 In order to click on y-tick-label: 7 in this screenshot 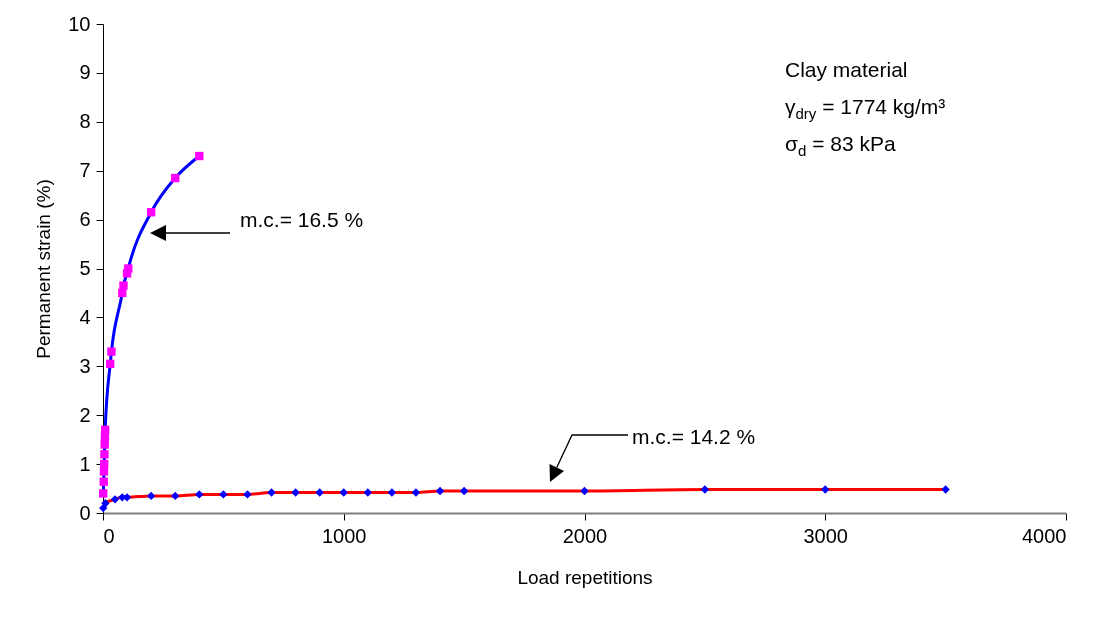, I will do `click(85, 170)`.